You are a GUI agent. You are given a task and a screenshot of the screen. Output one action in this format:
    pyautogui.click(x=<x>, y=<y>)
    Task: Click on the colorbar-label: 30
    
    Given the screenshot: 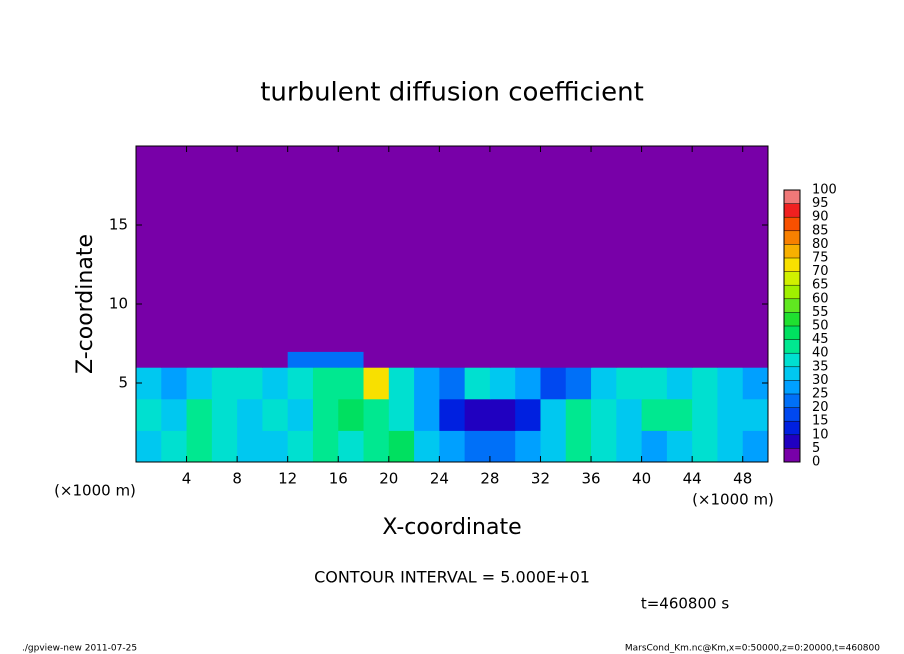 What is the action you would take?
    pyautogui.click(x=820, y=380)
    